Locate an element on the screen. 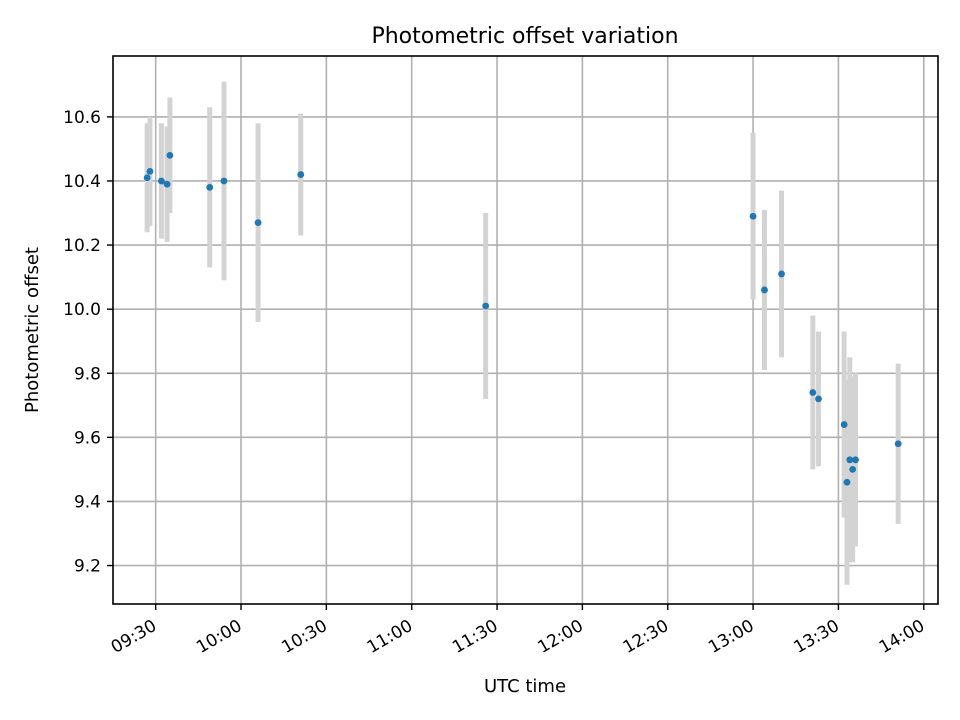 Image resolution: width=960 pixels, height=720 pixels. y-tick-label: 9.6 is located at coordinates (87, 438).